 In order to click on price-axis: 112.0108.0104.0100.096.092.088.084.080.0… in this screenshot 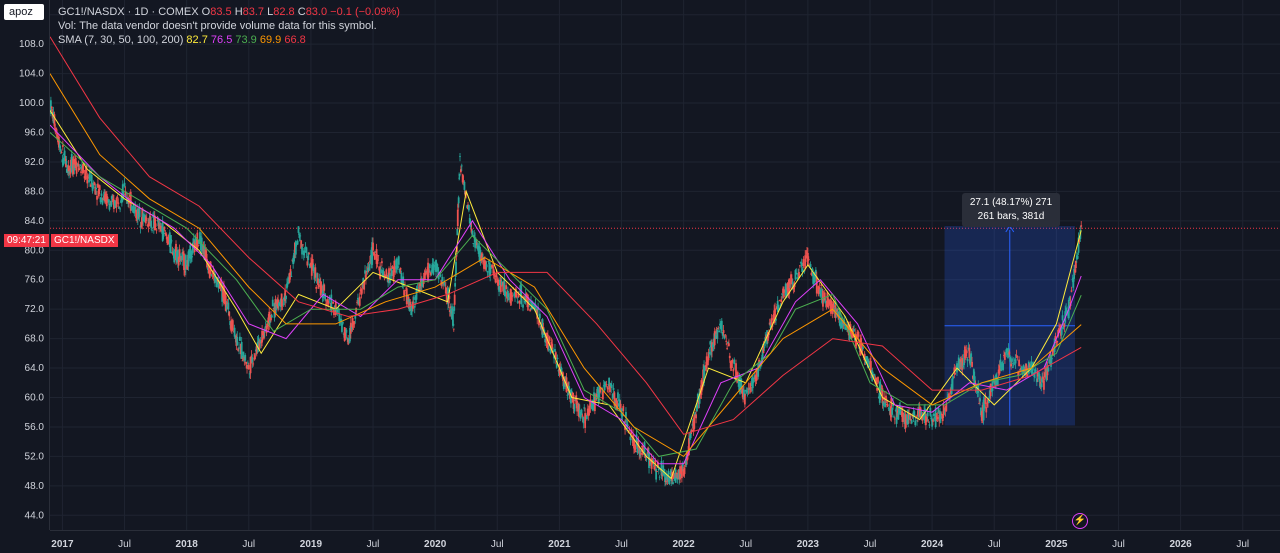, I will do `click(34, 265)`.